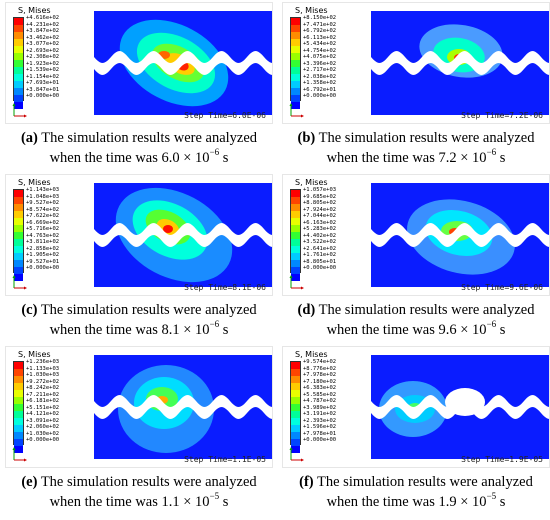 This screenshot has width=550, height=520. Describe the element at coordinates (129, 158) in the screenshot. I see `caption-prefix: when the time was 6.0 × 10` at that location.